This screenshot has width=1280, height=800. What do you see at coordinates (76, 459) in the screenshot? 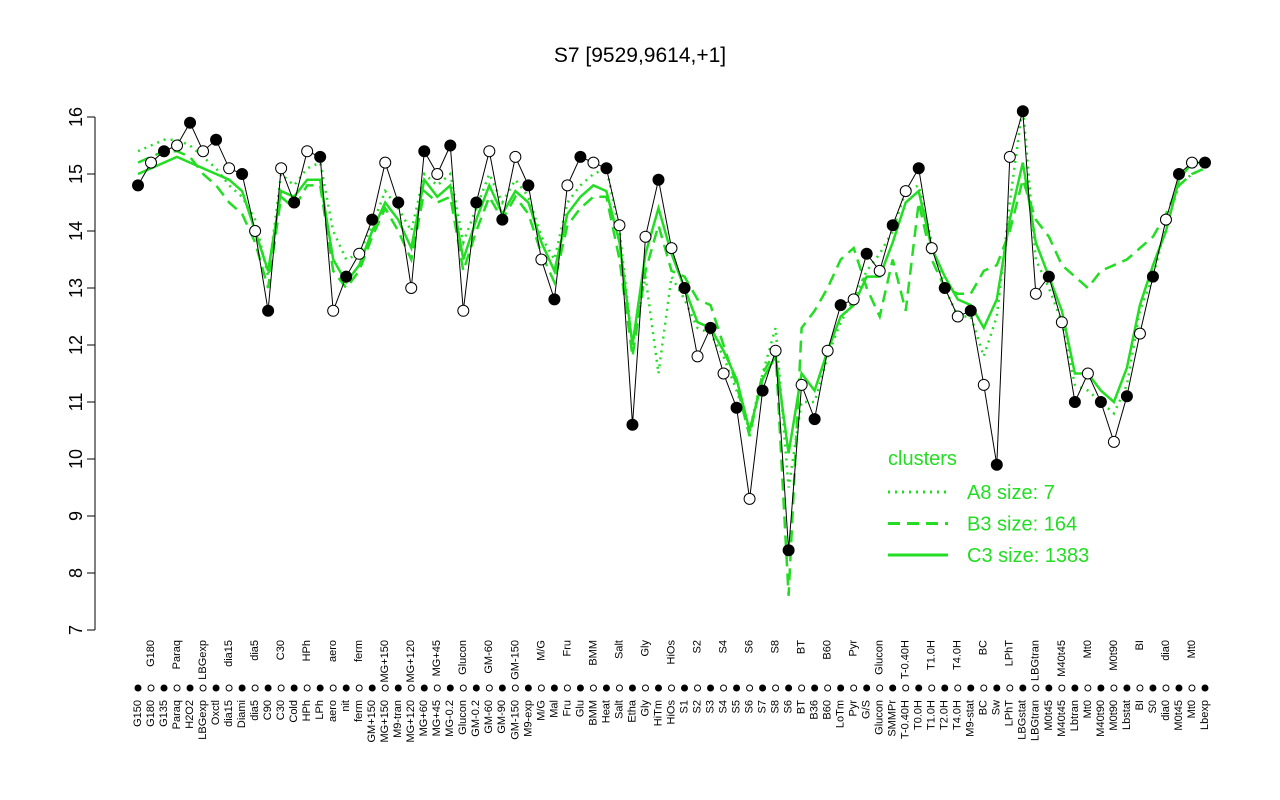
I see `y-tick-label: 10` at bounding box center [76, 459].